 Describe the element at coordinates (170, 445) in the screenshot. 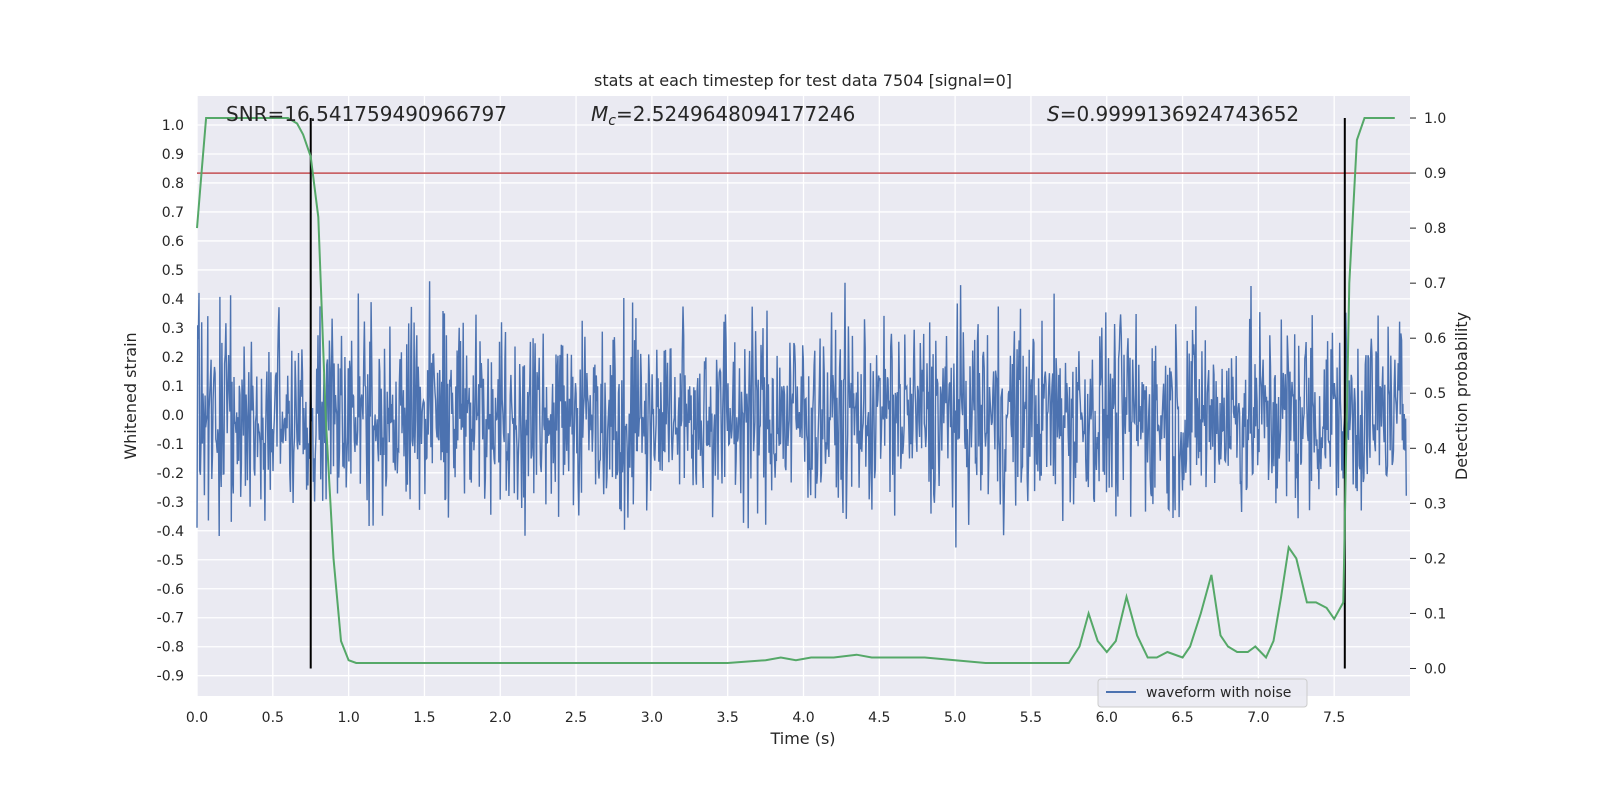

I see `y-tick-label-11: -0.1` at that location.